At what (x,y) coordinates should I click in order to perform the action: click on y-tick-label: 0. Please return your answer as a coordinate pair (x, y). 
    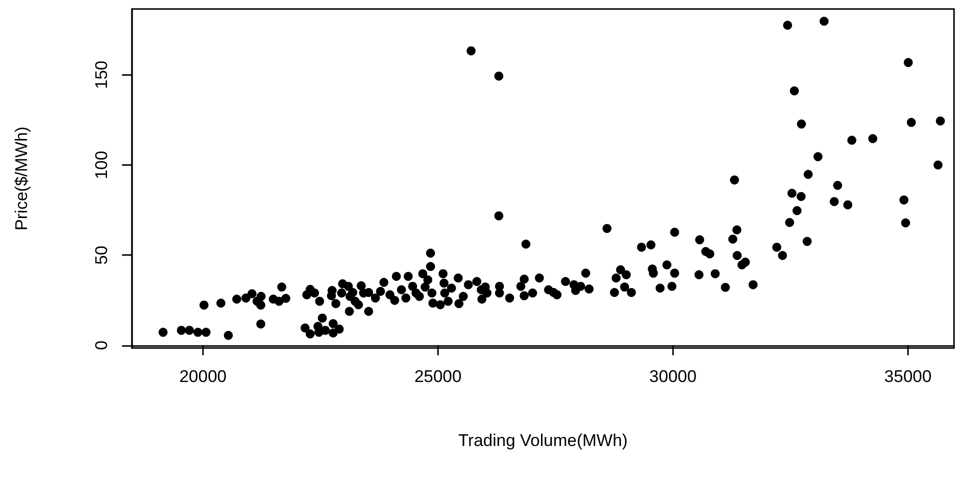
    Looking at the image, I should click on (101, 345).